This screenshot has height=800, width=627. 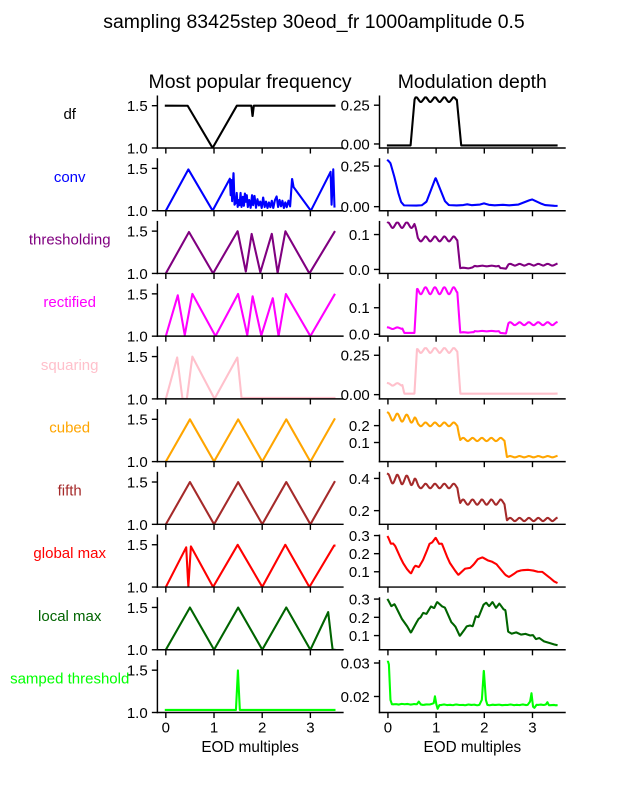 What do you see at coordinates (70, 490) in the screenshot?
I see `svg-text: fifth` at bounding box center [70, 490].